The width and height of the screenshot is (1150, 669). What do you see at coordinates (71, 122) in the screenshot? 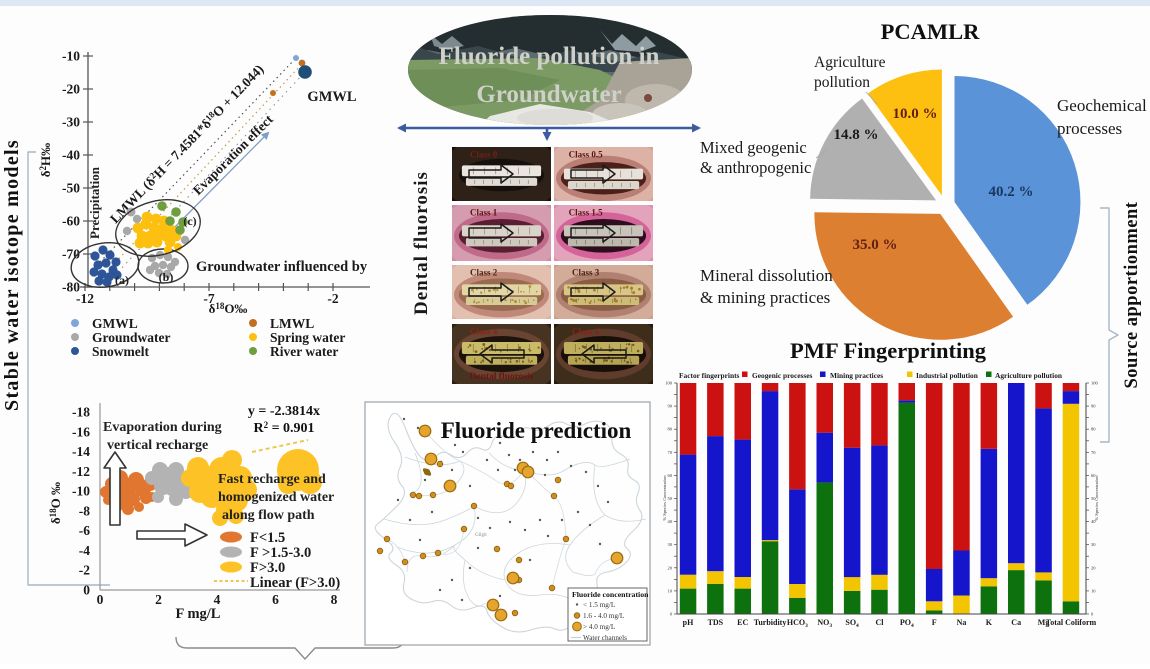
I see `svg-text: -30` at bounding box center [71, 122].